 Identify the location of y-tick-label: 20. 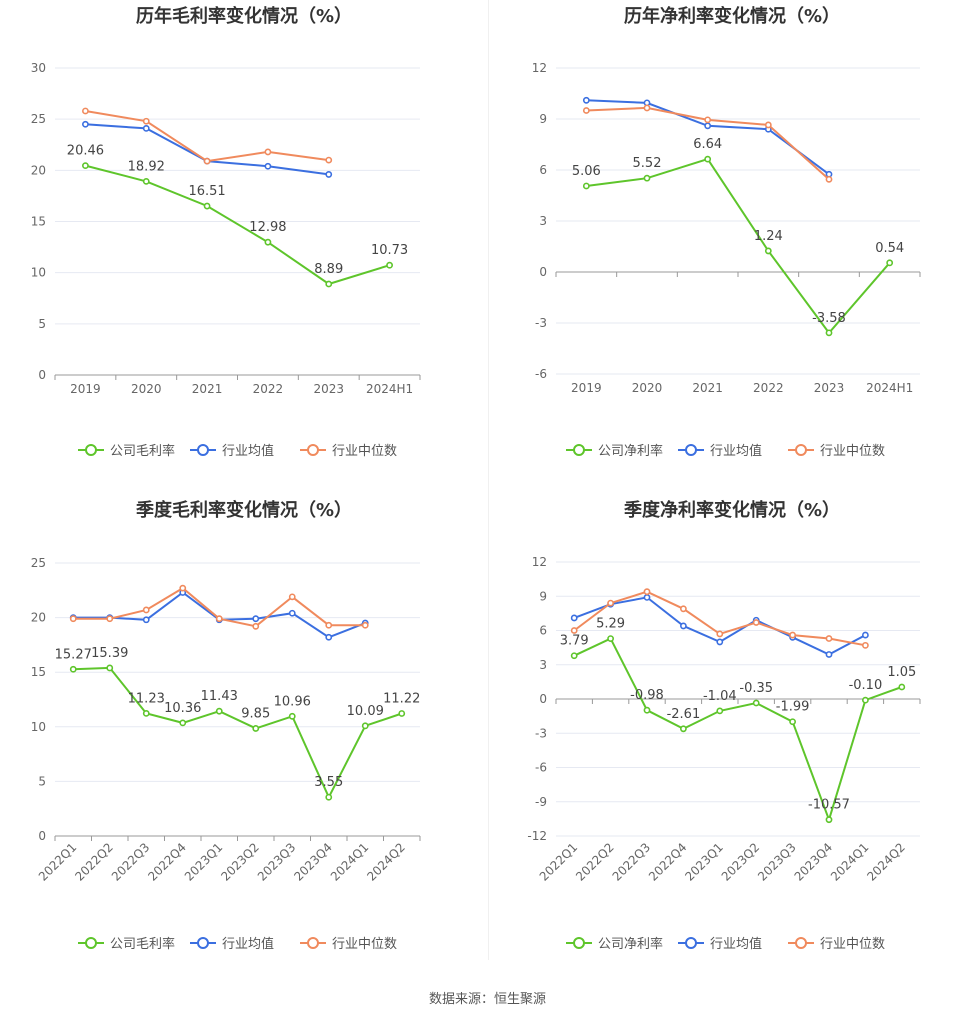
(38, 618).